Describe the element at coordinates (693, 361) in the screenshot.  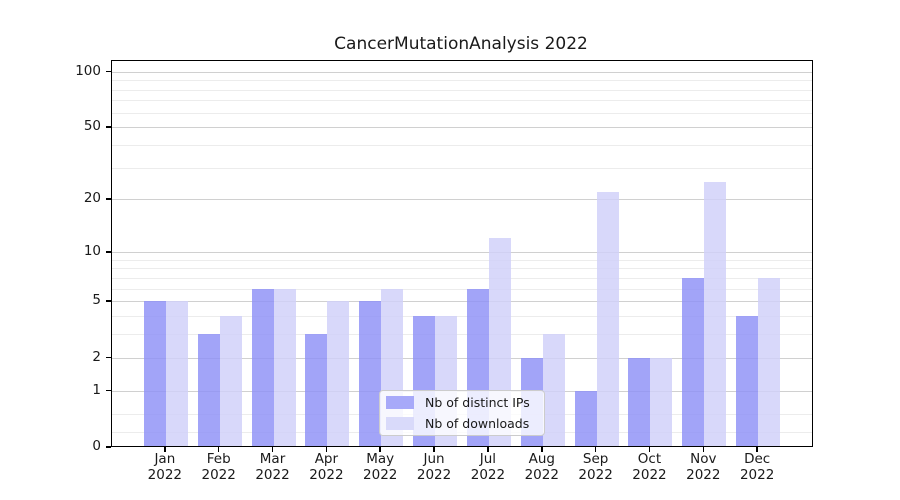
I see `bar-nov-distinct-ips` at that location.